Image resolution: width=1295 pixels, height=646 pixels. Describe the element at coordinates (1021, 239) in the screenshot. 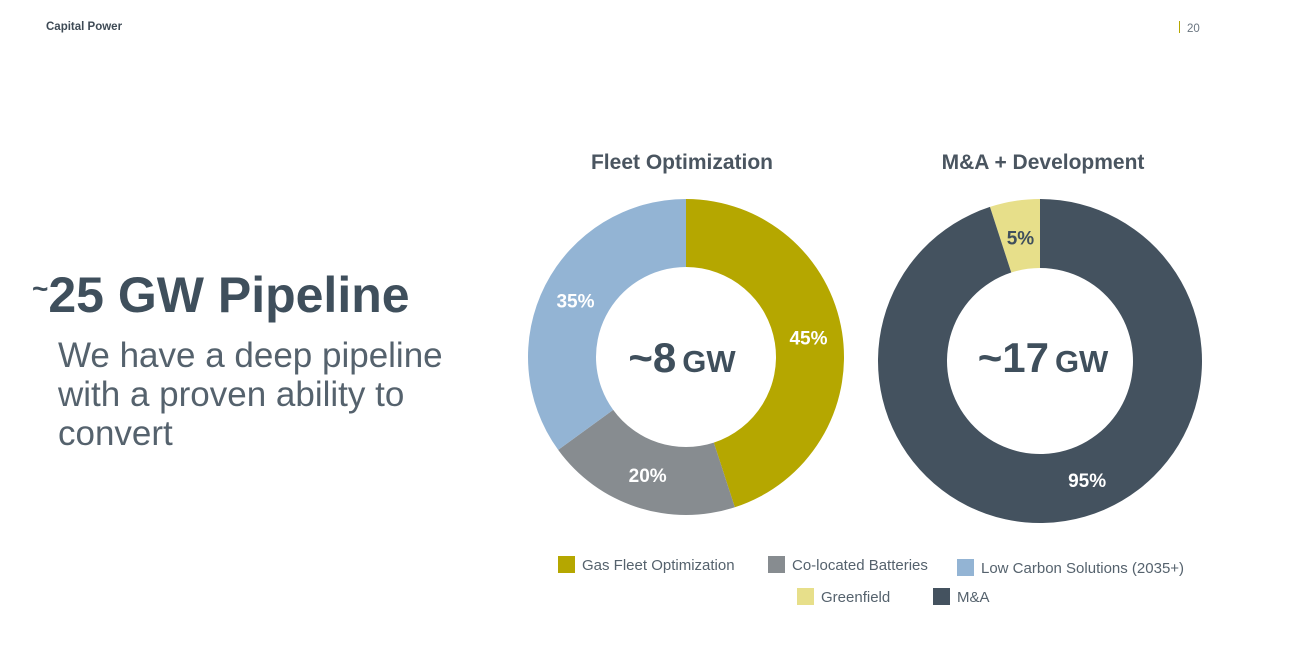

I see `donut-slice-value-label: 5%` at that location.